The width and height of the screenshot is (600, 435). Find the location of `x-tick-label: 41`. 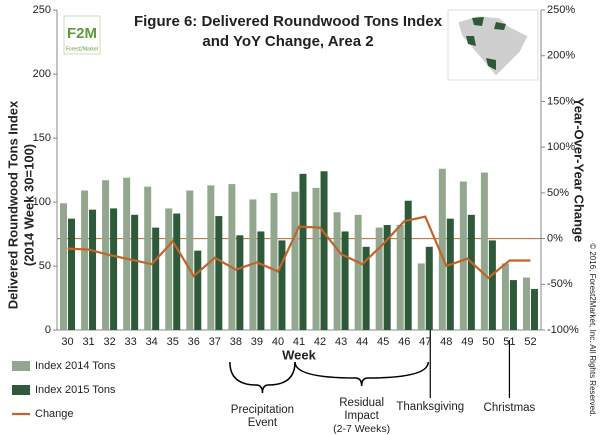

x-tick-label: 41 is located at coordinates (299, 342).